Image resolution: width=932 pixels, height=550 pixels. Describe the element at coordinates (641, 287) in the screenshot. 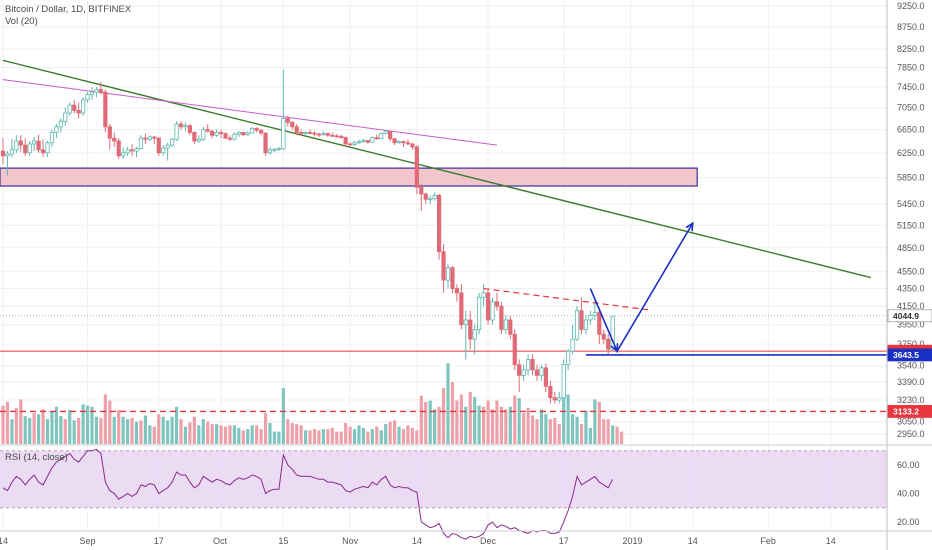

I see `blue-forecast-path` at that location.